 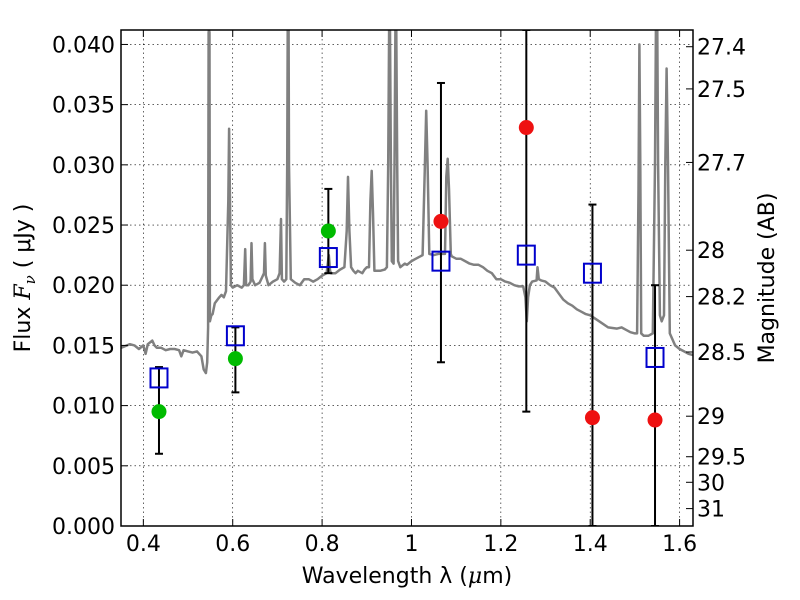 What do you see at coordinates (83, 527) in the screenshot?
I see `y-tick-label: 0.000` at bounding box center [83, 527].